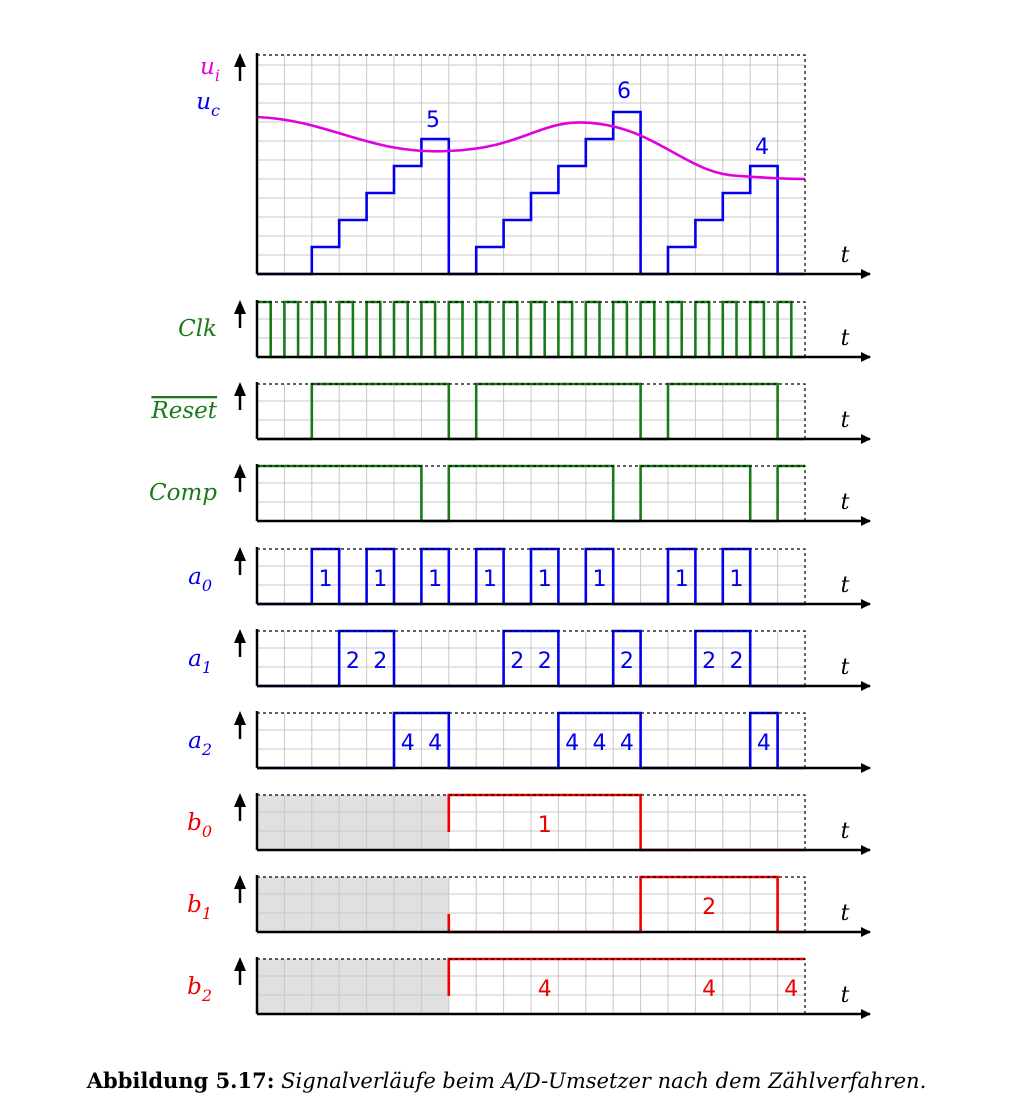 The height and width of the screenshot is (1114, 1013). I want to click on a2-panel-grid, so click(531, 740).